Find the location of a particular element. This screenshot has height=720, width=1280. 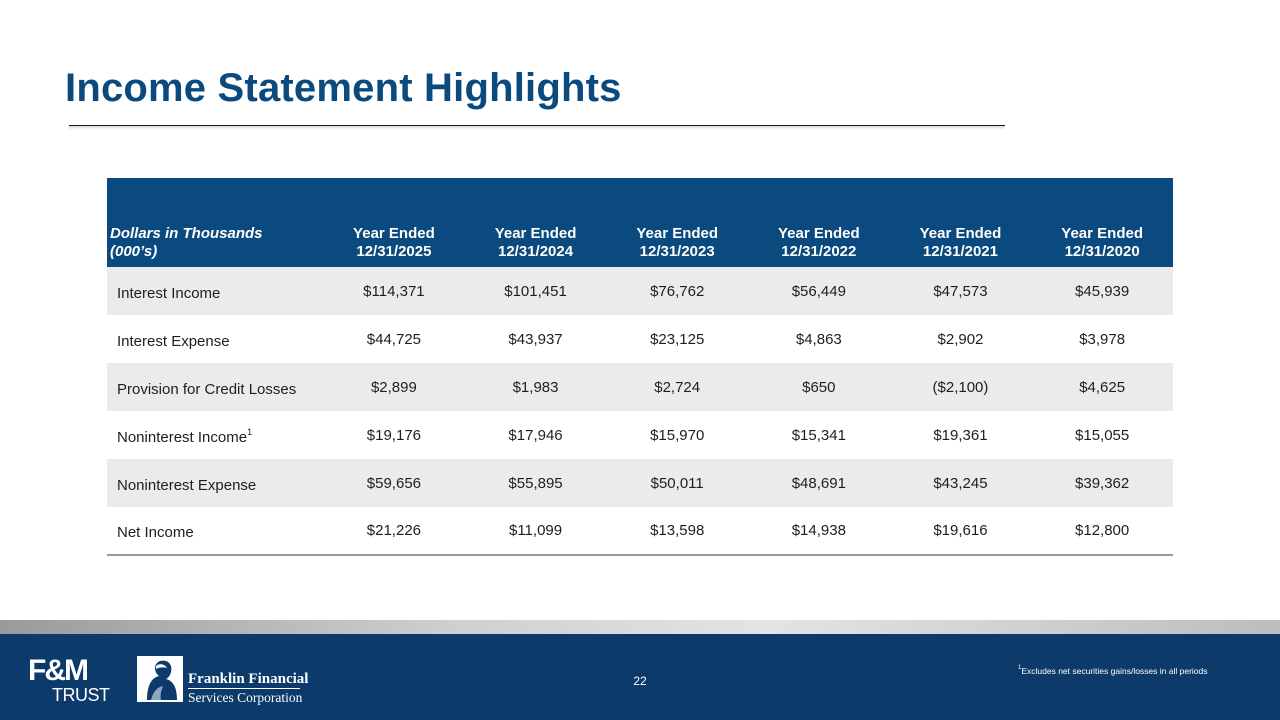

ffsc-logo-rule is located at coordinates (244, 688).